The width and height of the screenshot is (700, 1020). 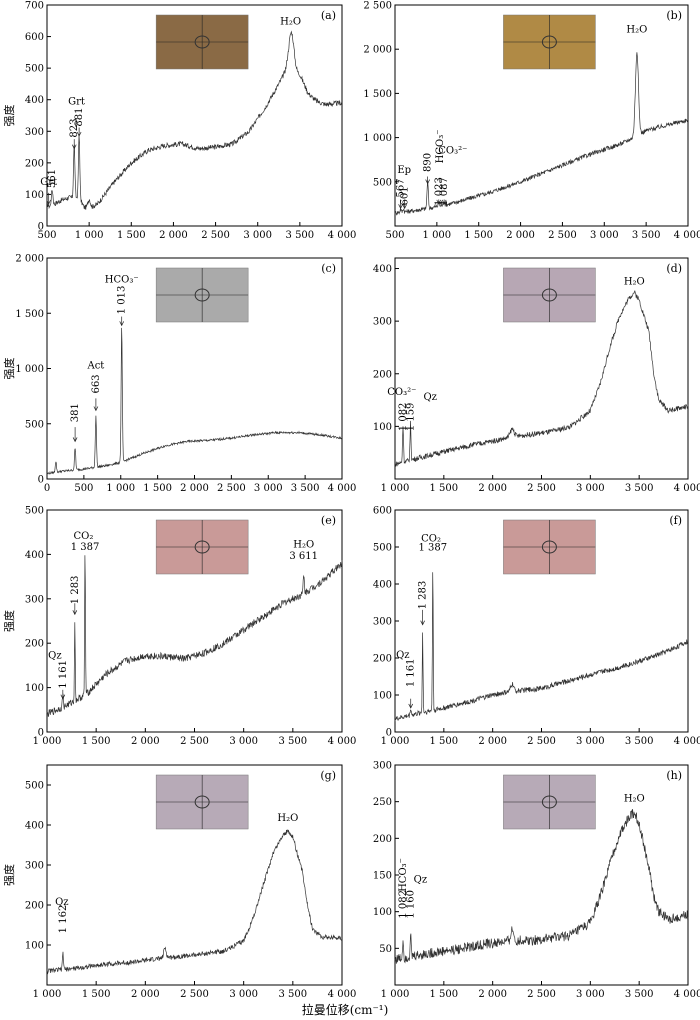 What do you see at coordinates (122, 300) in the screenshot?
I see `peak-annotation: 1 013` at bounding box center [122, 300].